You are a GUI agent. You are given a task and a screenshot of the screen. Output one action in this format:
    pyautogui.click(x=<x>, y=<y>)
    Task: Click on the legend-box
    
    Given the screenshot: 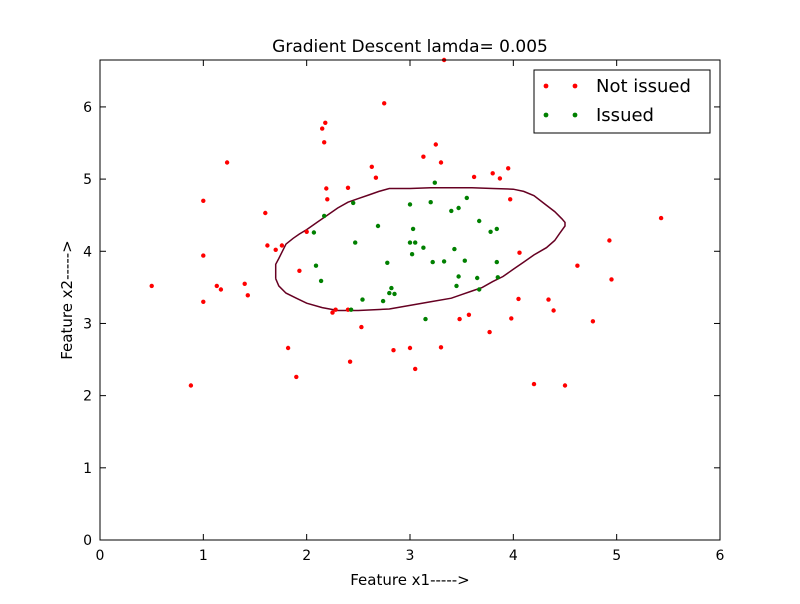 What is the action you would take?
    pyautogui.click(x=622, y=101)
    